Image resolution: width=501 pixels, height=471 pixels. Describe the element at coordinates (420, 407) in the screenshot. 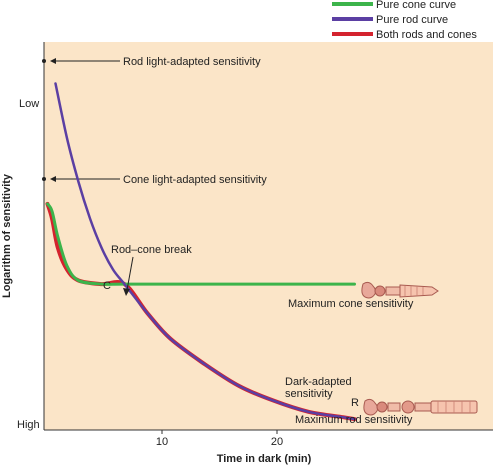

I see `rod-cell-illustration` at that location.